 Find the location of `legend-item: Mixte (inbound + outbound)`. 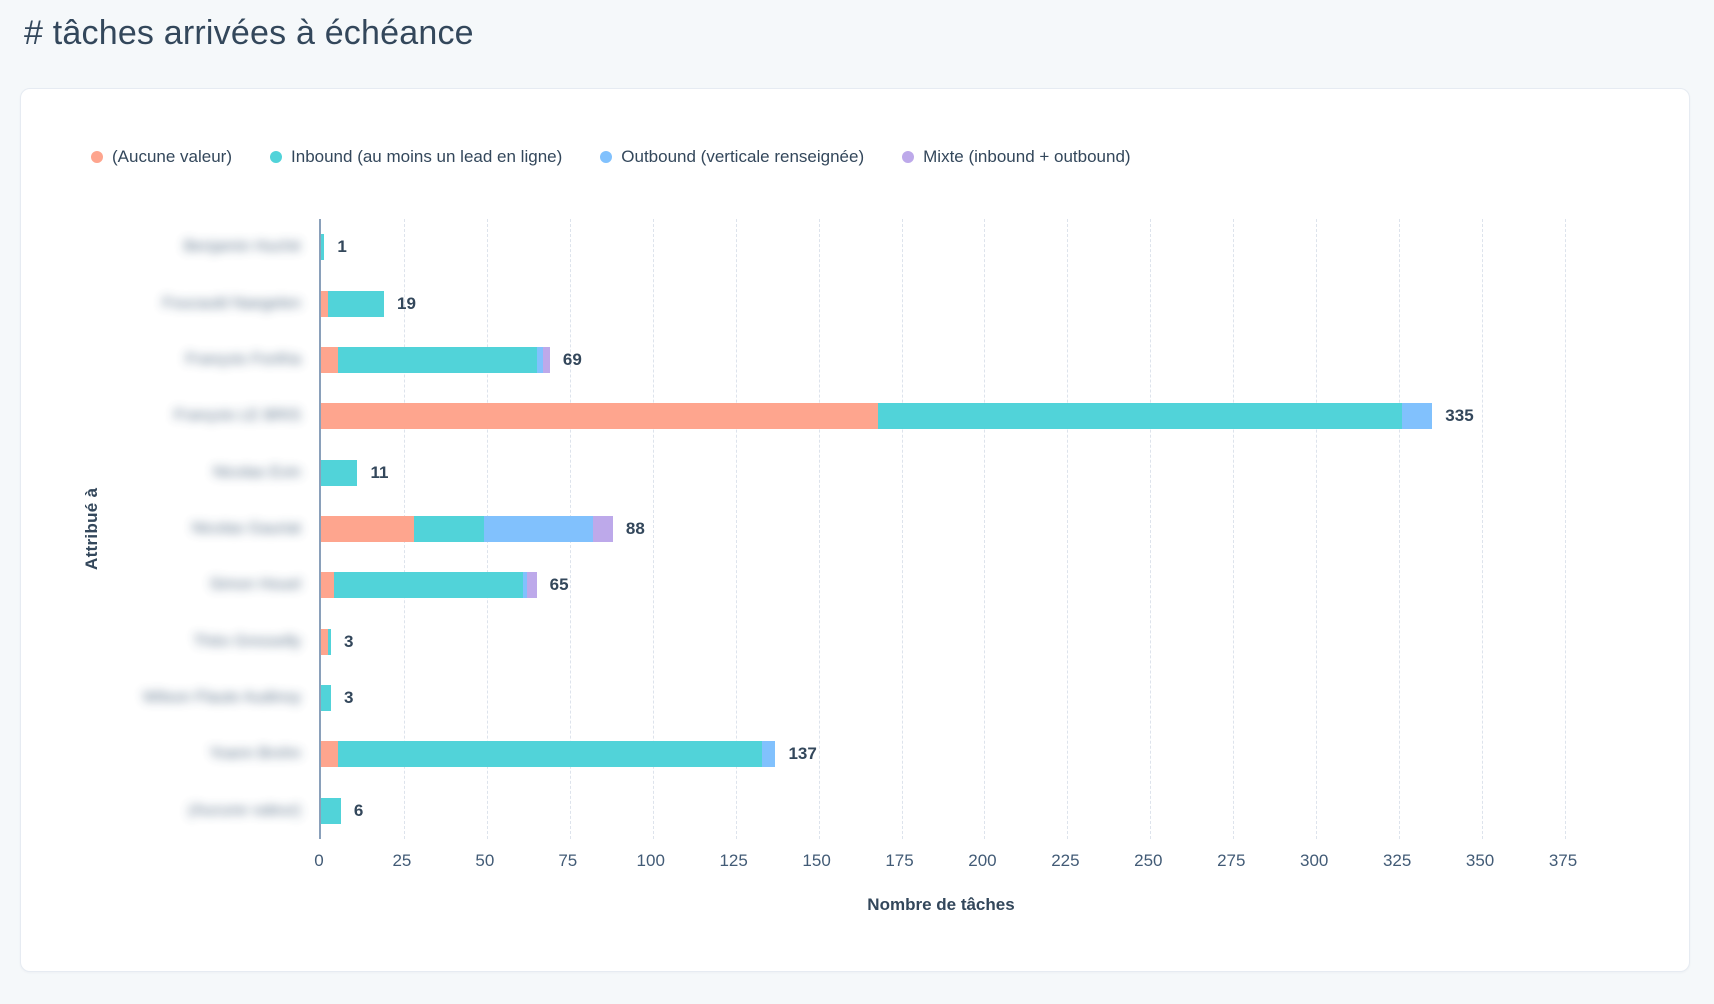

legend-item: Mixte (inbound + outbound) is located at coordinates (1016, 157).